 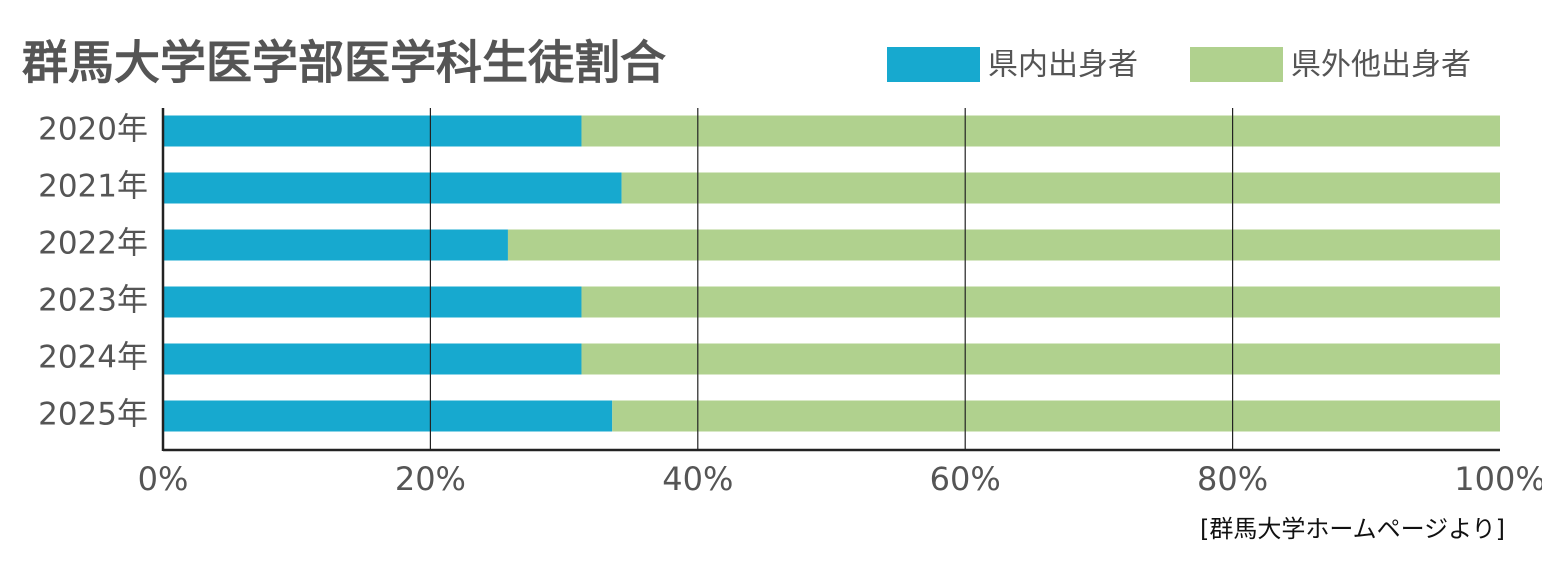 What do you see at coordinates (965, 479) in the screenshot?
I see `x-tick-label: 60%` at bounding box center [965, 479].